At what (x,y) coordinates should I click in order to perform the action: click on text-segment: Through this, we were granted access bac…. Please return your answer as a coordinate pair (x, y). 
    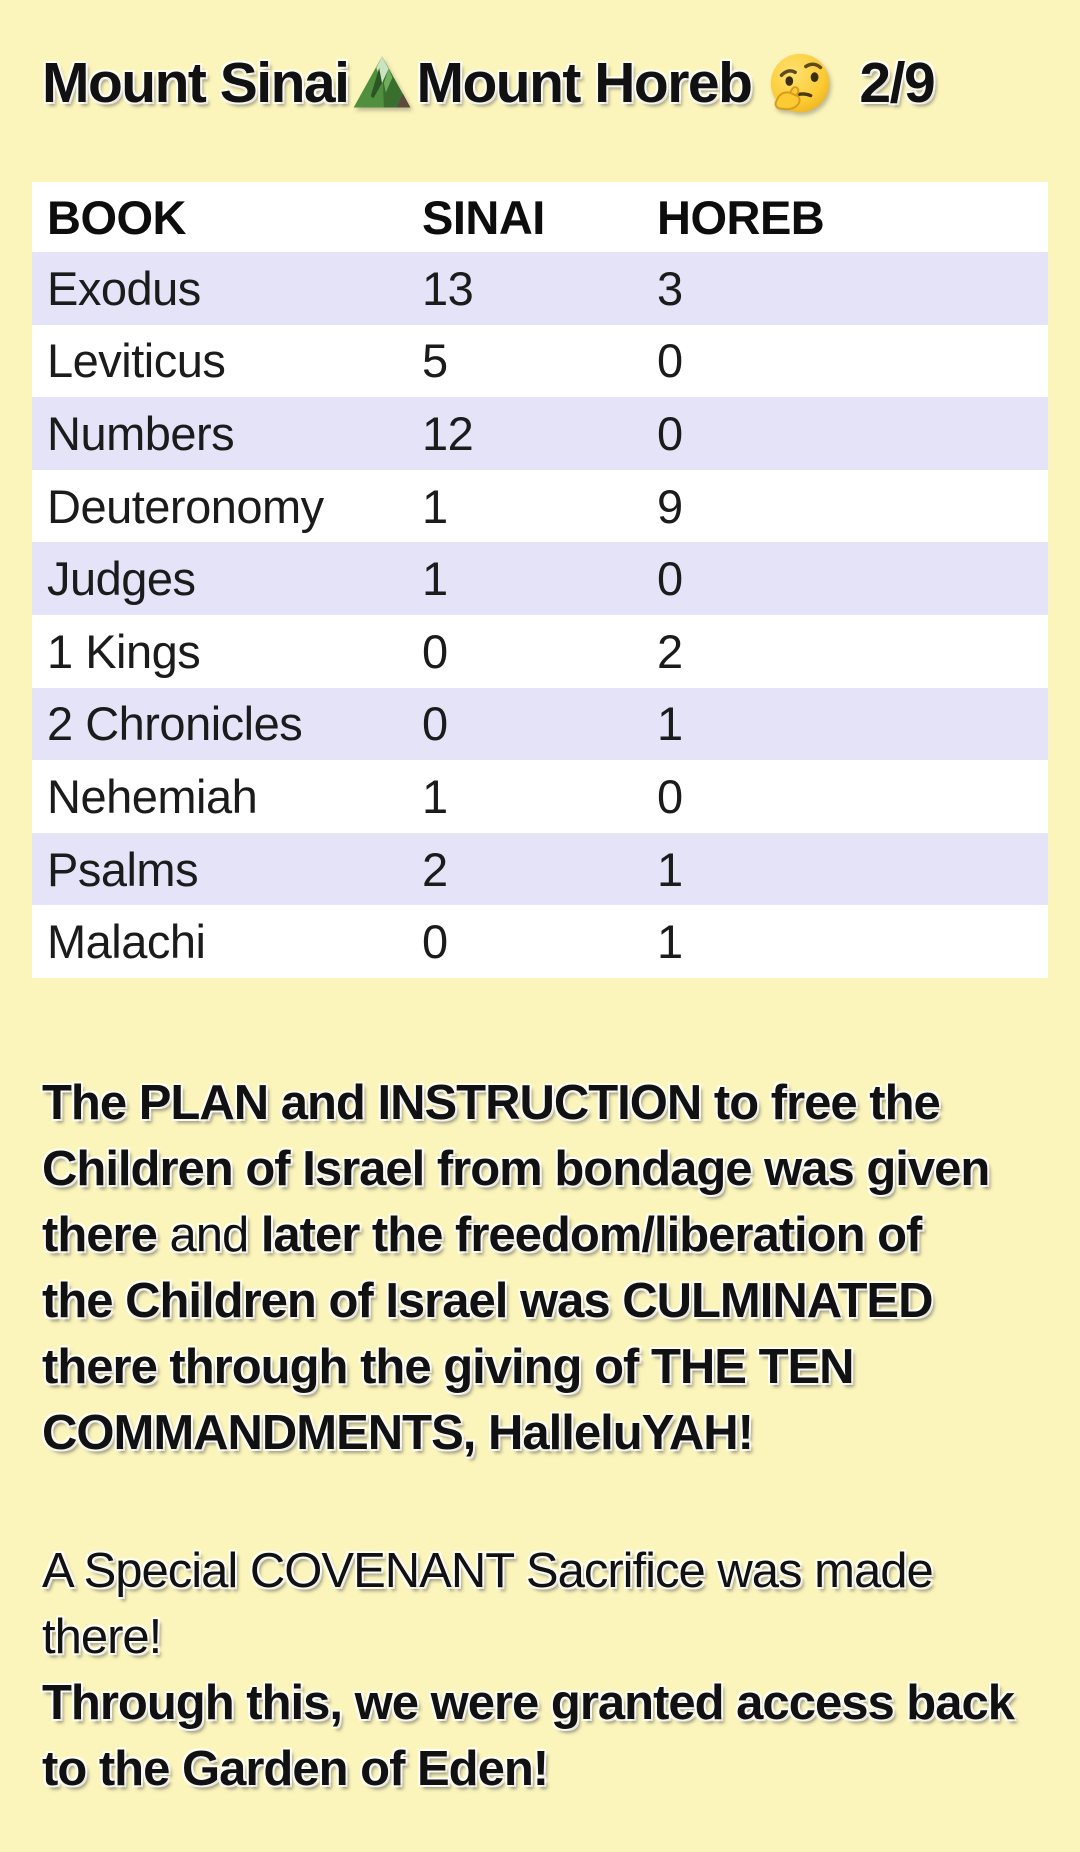
    Looking at the image, I should click on (528, 1703).